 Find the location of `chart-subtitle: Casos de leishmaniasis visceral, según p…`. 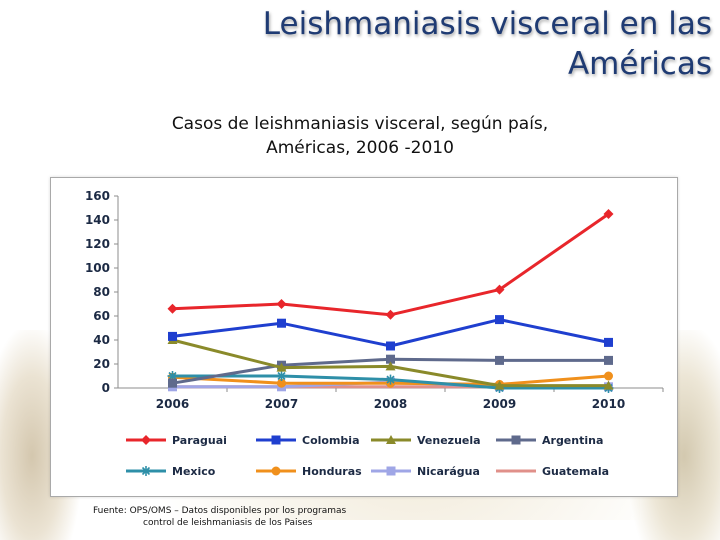

chart-subtitle: Casos de leishmaniasis visceral, según p… is located at coordinates (360, 136).